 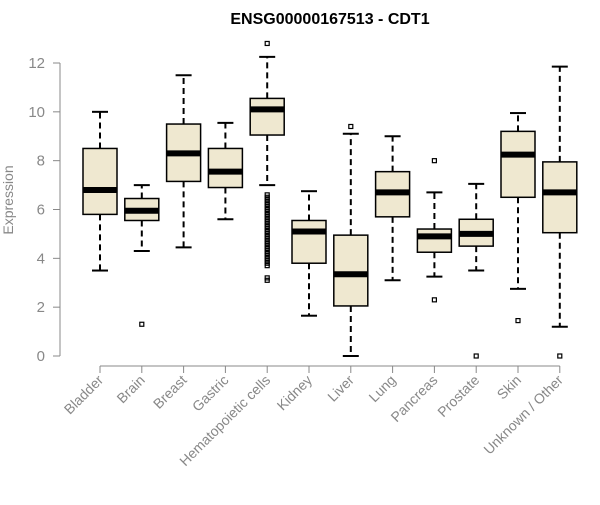 I want to click on box-liver, so click(x=351, y=240).